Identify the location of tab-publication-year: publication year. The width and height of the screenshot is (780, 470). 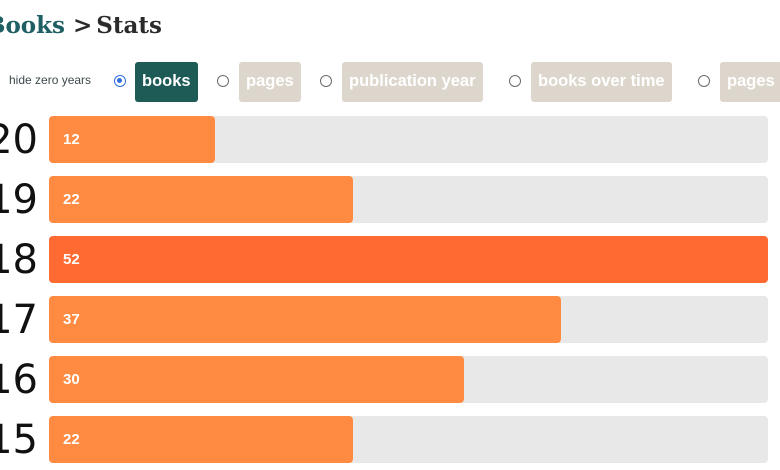
(412, 82).